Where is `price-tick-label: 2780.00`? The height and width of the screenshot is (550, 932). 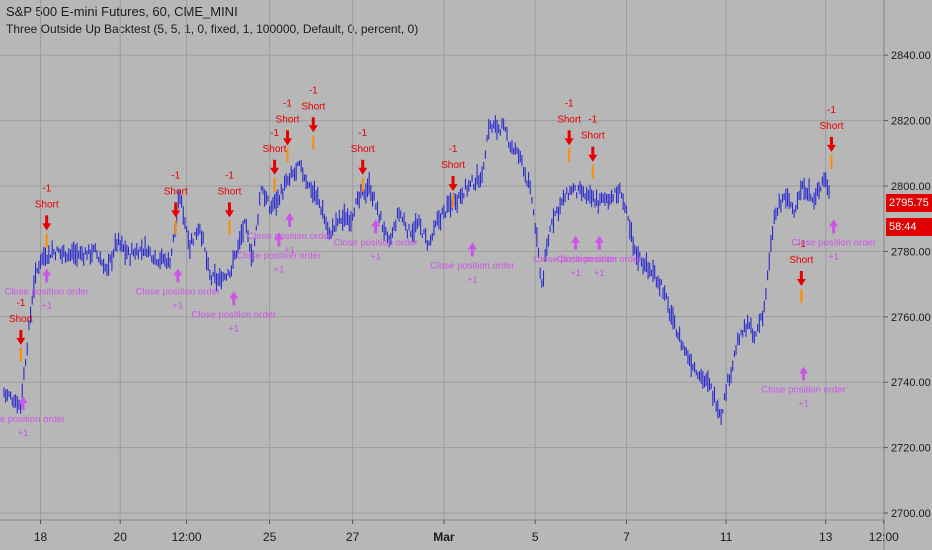 price-tick-label: 2780.00 is located at coordinates (911, 252).